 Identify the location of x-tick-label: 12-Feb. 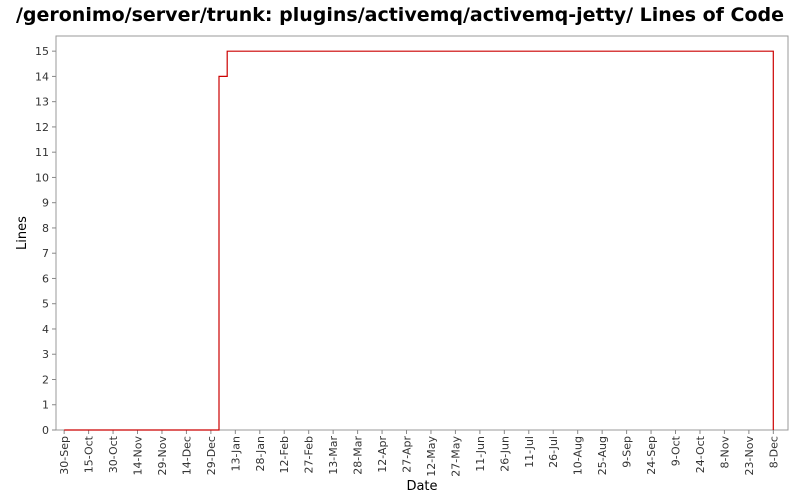
(284, 454).